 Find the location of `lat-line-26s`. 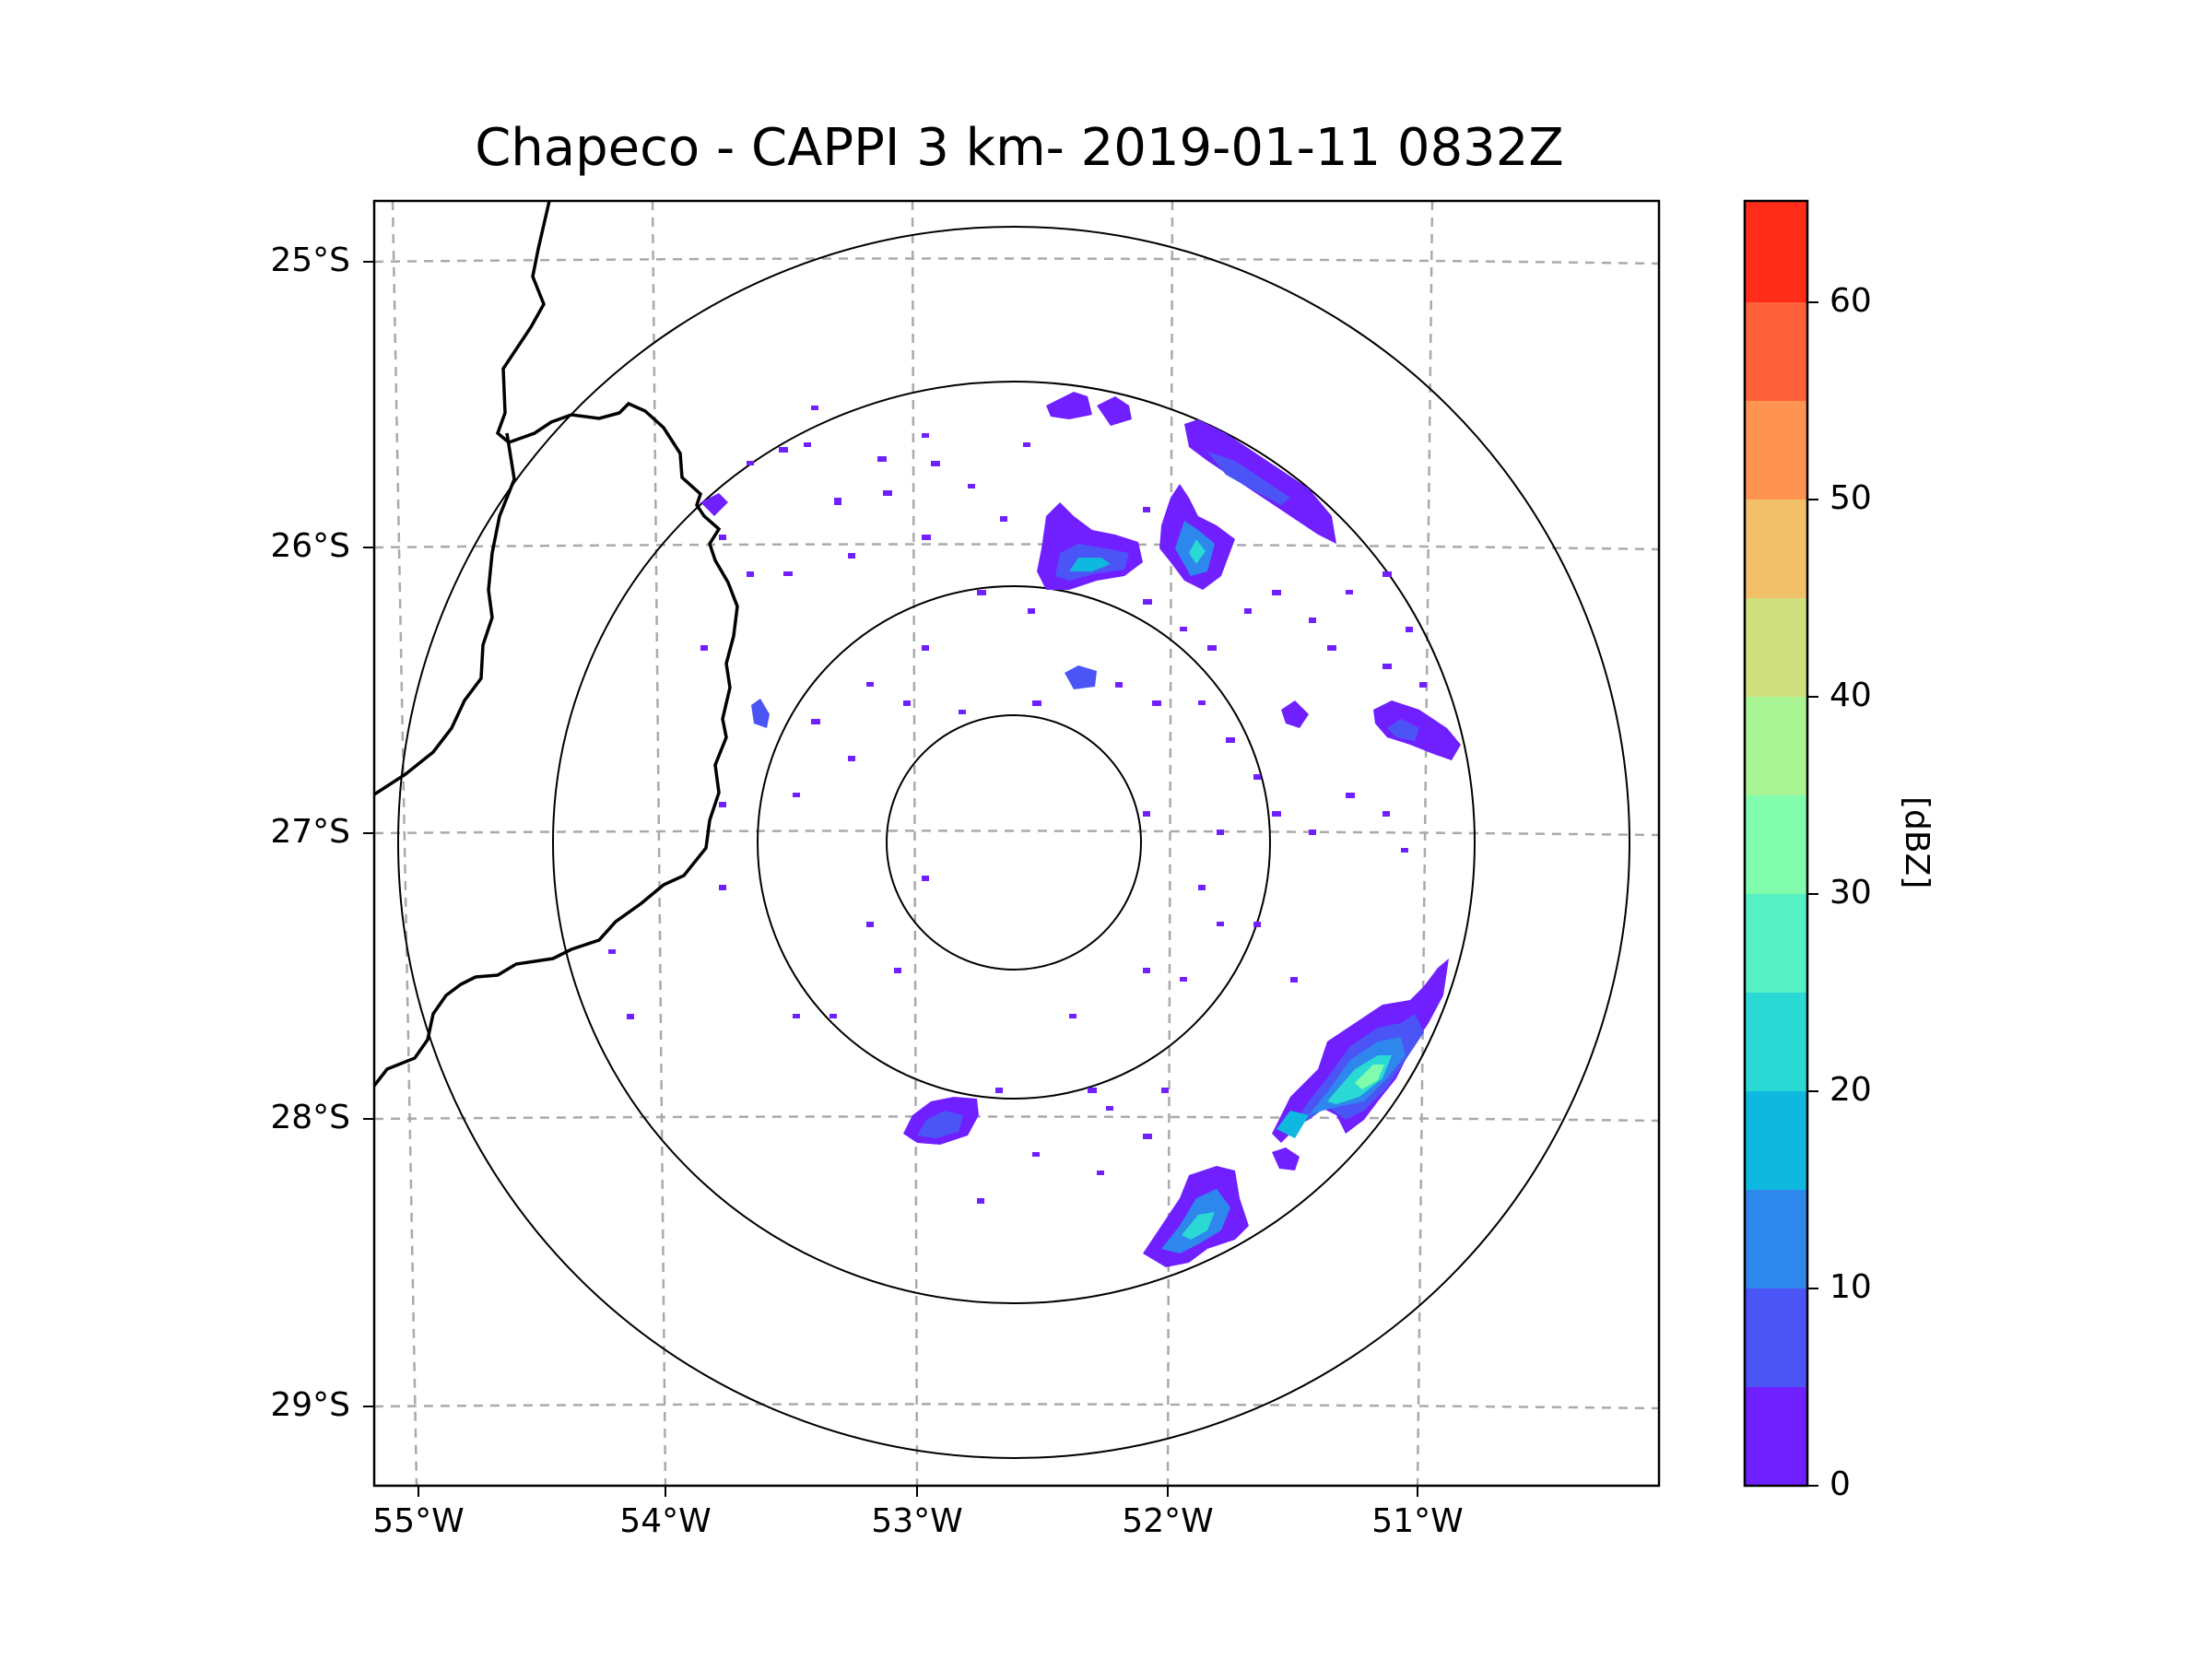

lat-line-26s is located at coordinates (1016, 547).